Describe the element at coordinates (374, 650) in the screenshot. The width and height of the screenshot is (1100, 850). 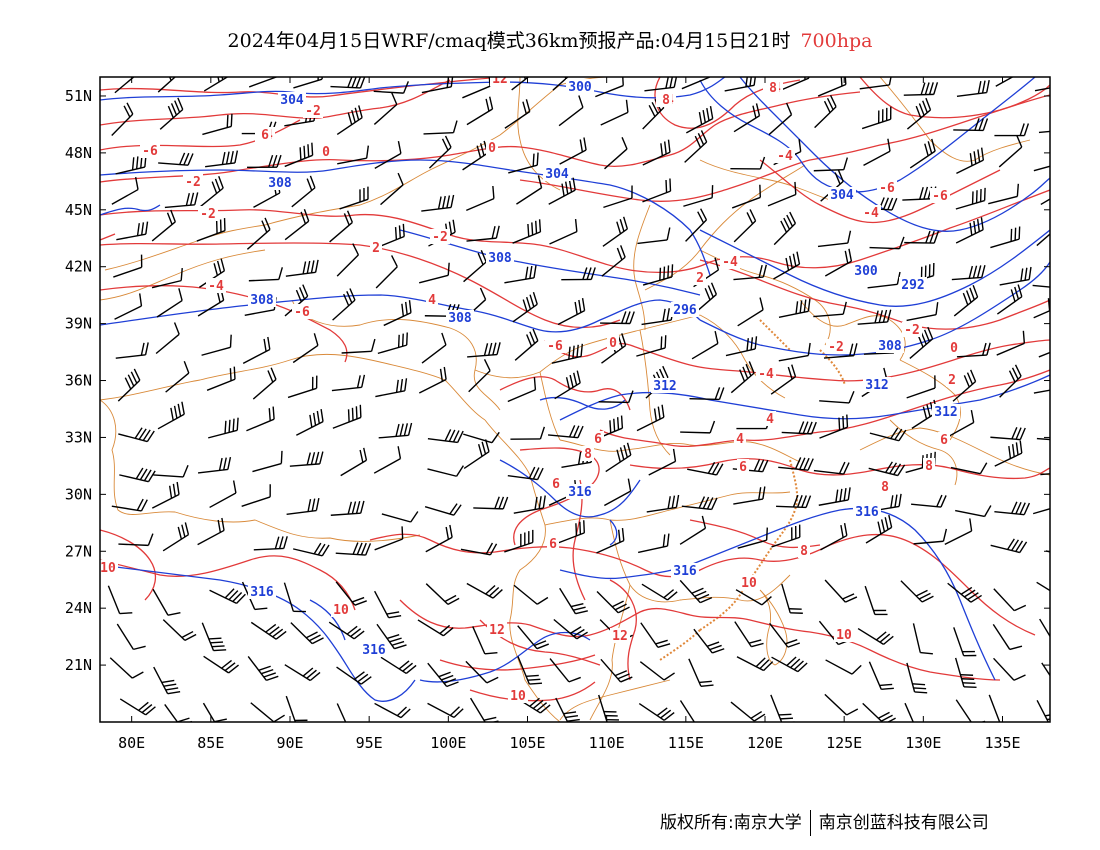
I see `geopotential-label: 316` at that location.